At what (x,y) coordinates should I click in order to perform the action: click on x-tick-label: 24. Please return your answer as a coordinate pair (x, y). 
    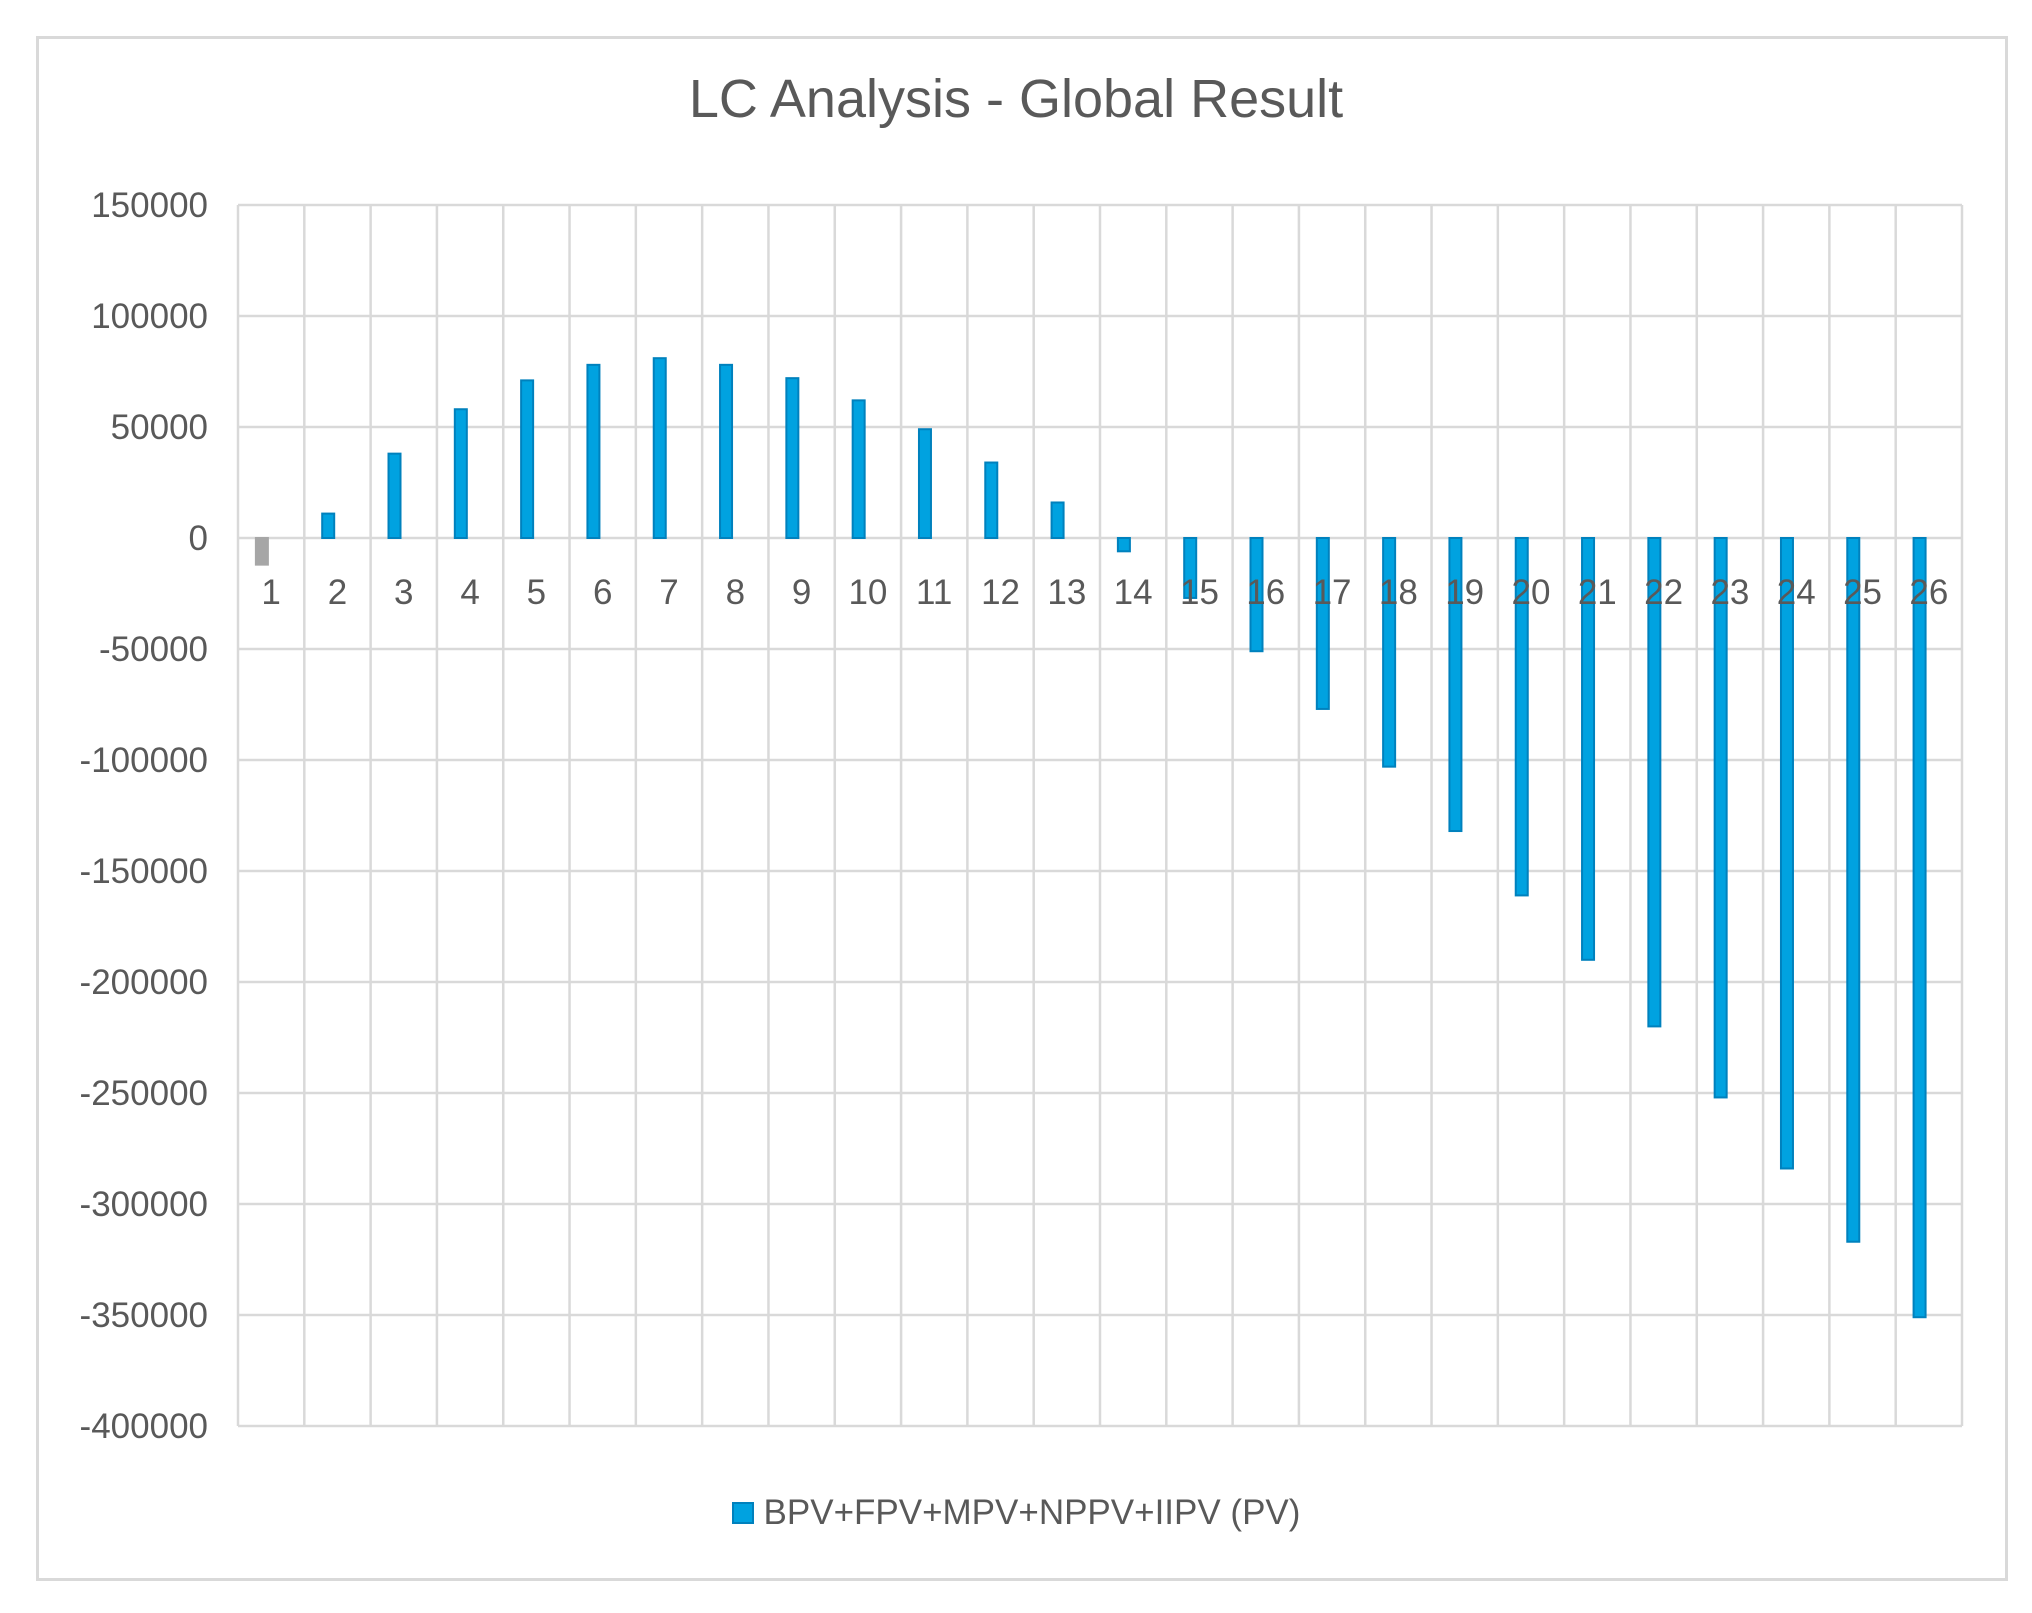
    Looking at the image, I should click on (1796, 592).